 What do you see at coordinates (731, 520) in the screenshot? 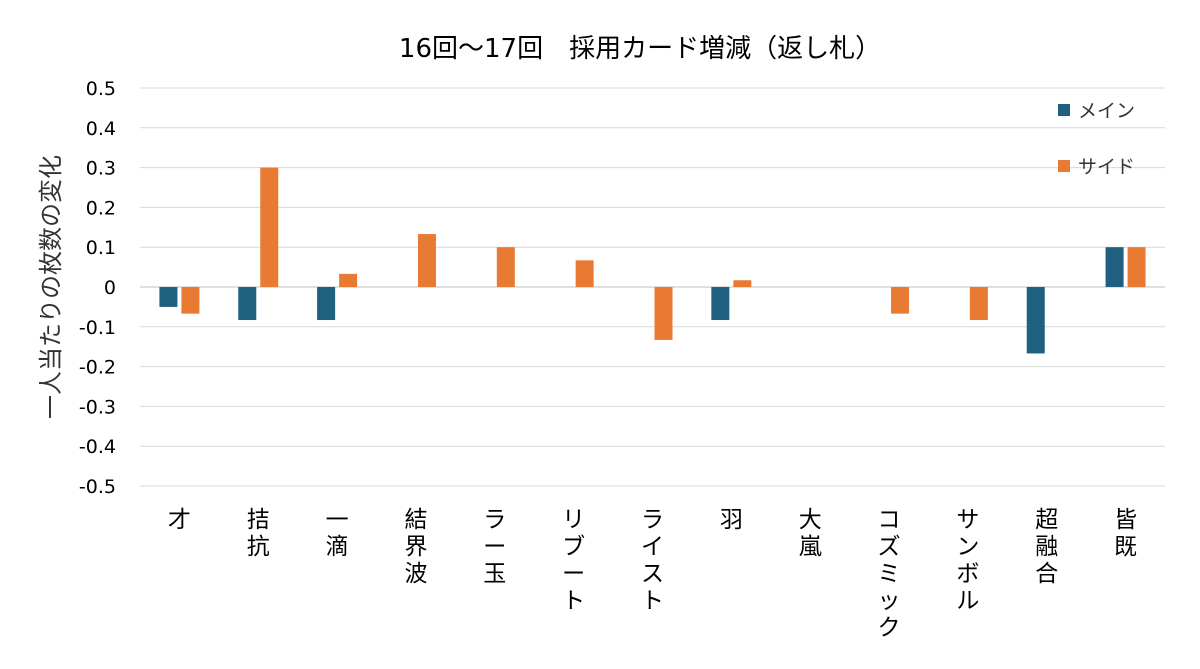
I see `x-tick-label: 羽` at bounding box center [731, 520].